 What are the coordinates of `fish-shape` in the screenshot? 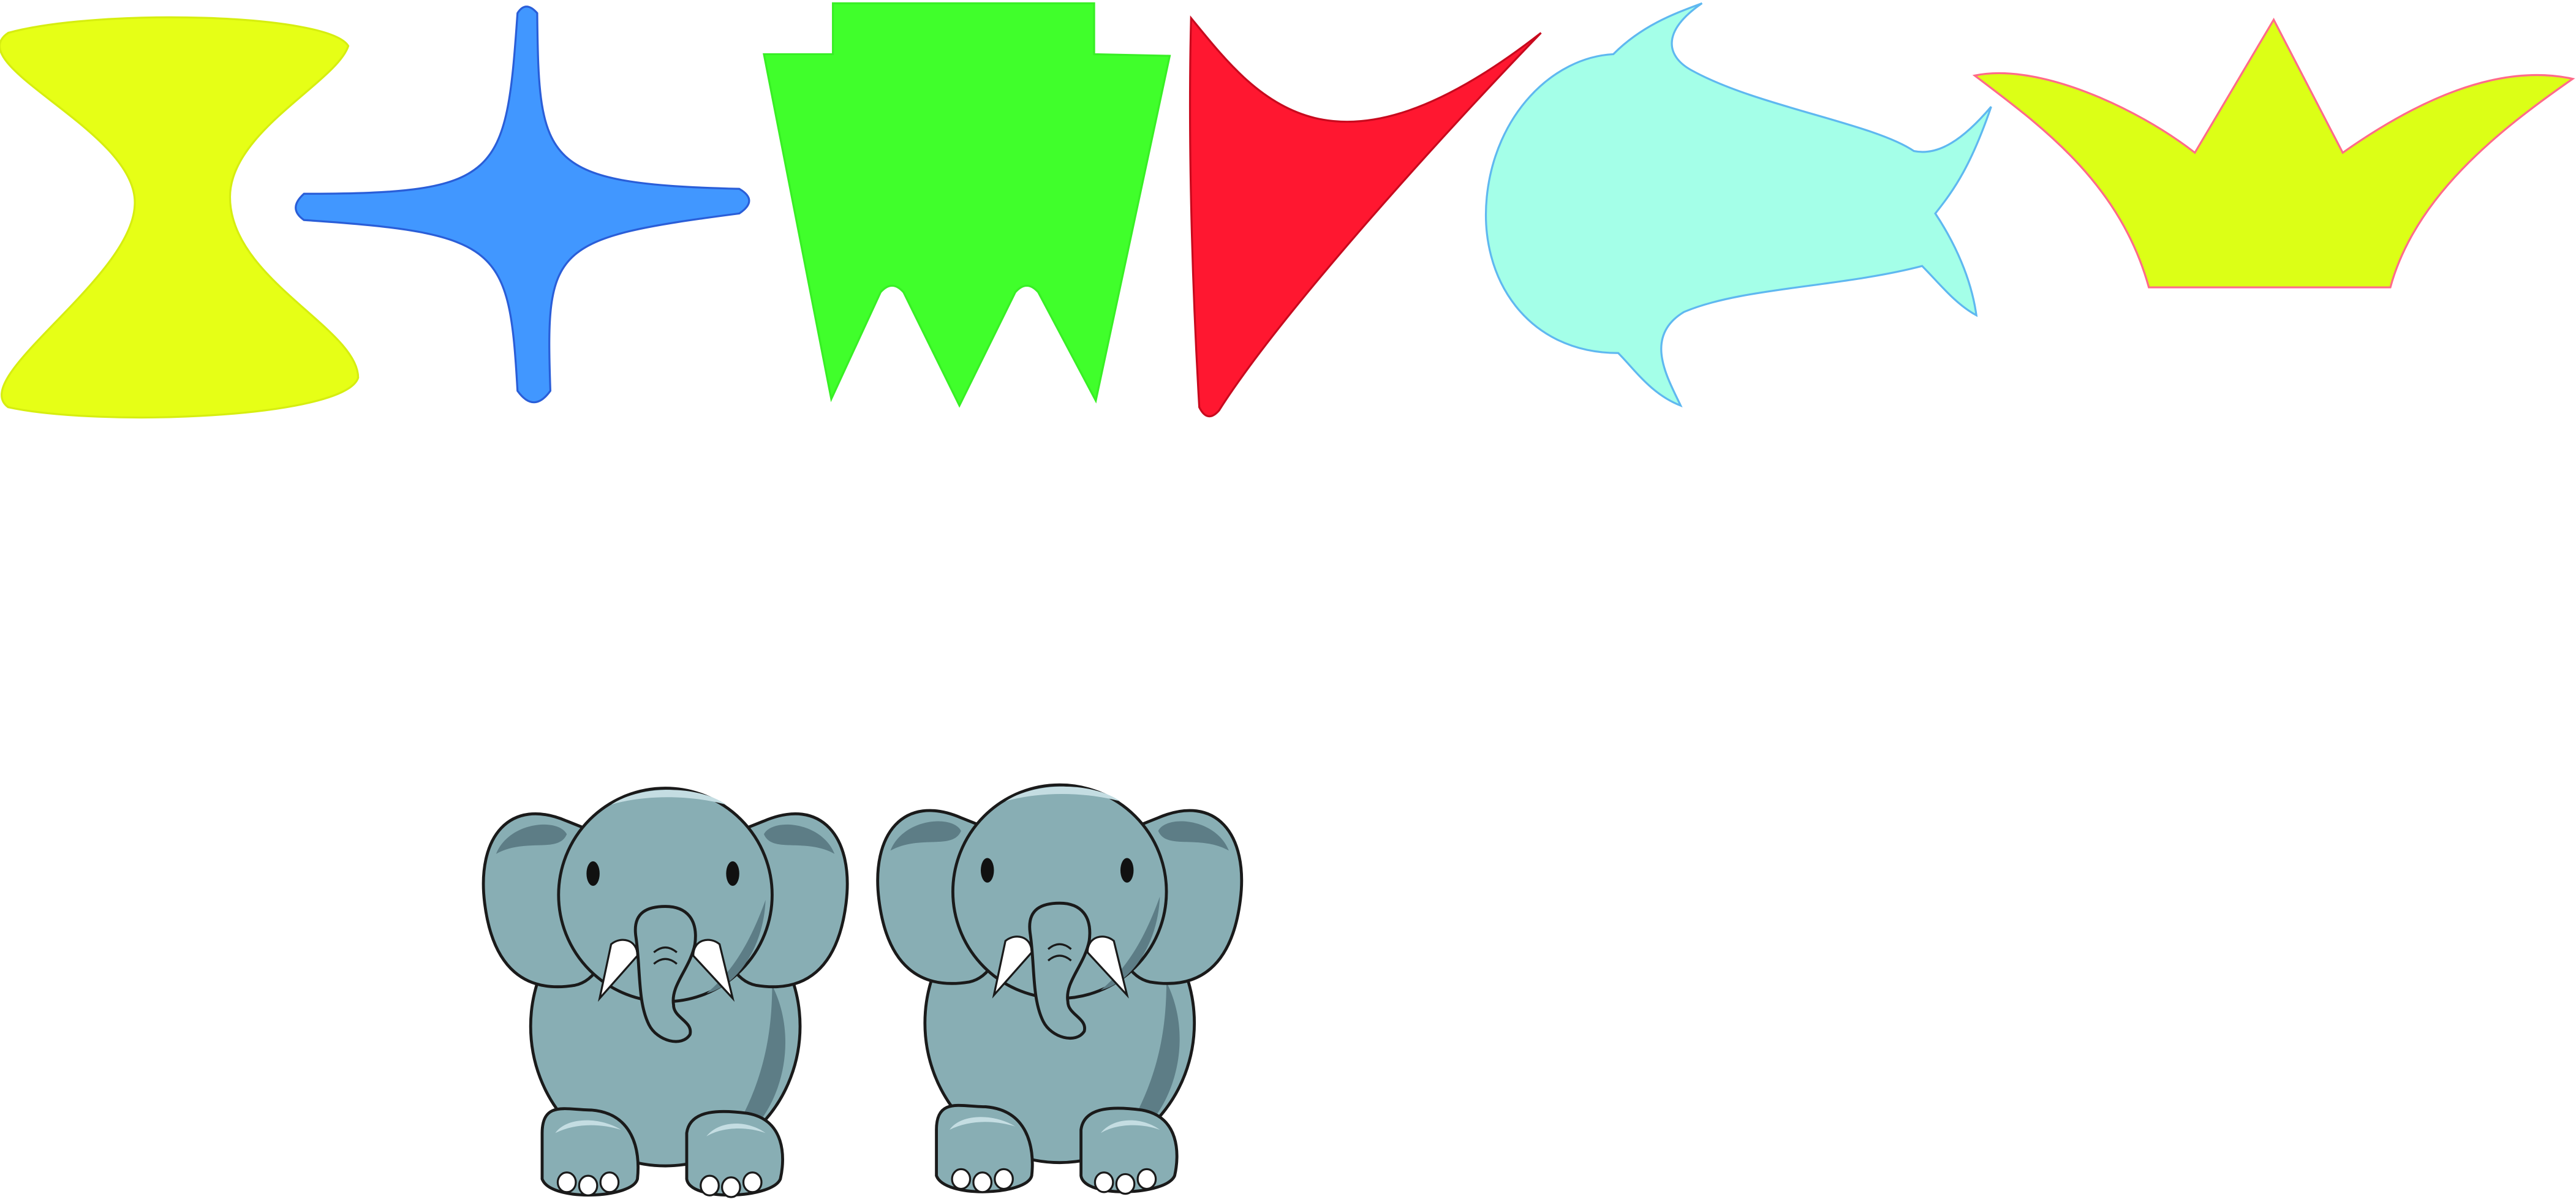 It's located at (1738, 205).